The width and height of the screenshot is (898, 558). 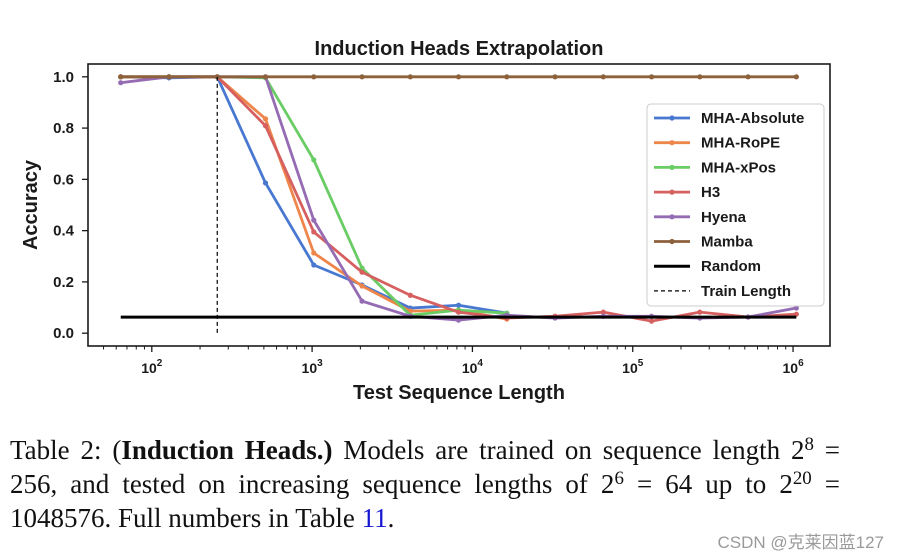 I want to click on y-tick-label: 1.0, so click(x=63, y=77).